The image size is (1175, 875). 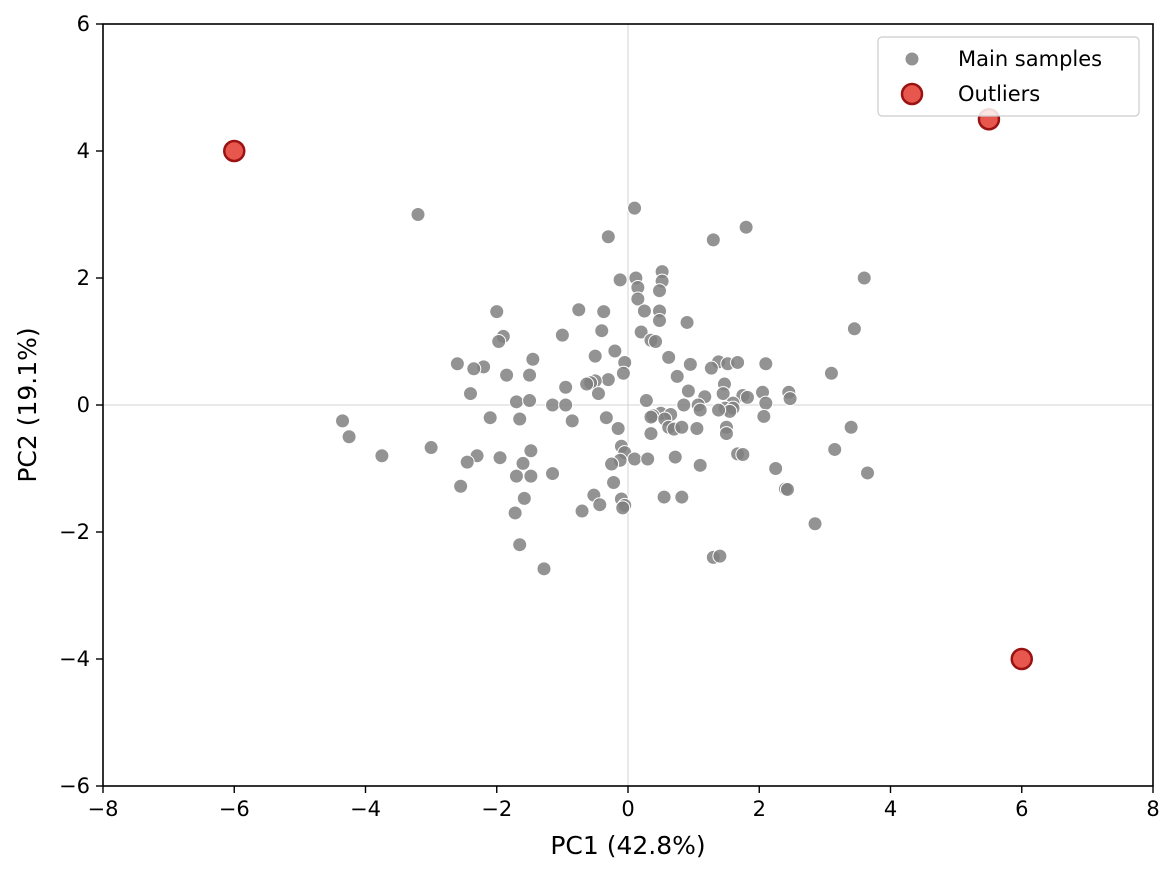 What do you see at coordinates (83, 24) in the screenshot?
I see `y-tick-label: 6` at bounding box center [83, 24].